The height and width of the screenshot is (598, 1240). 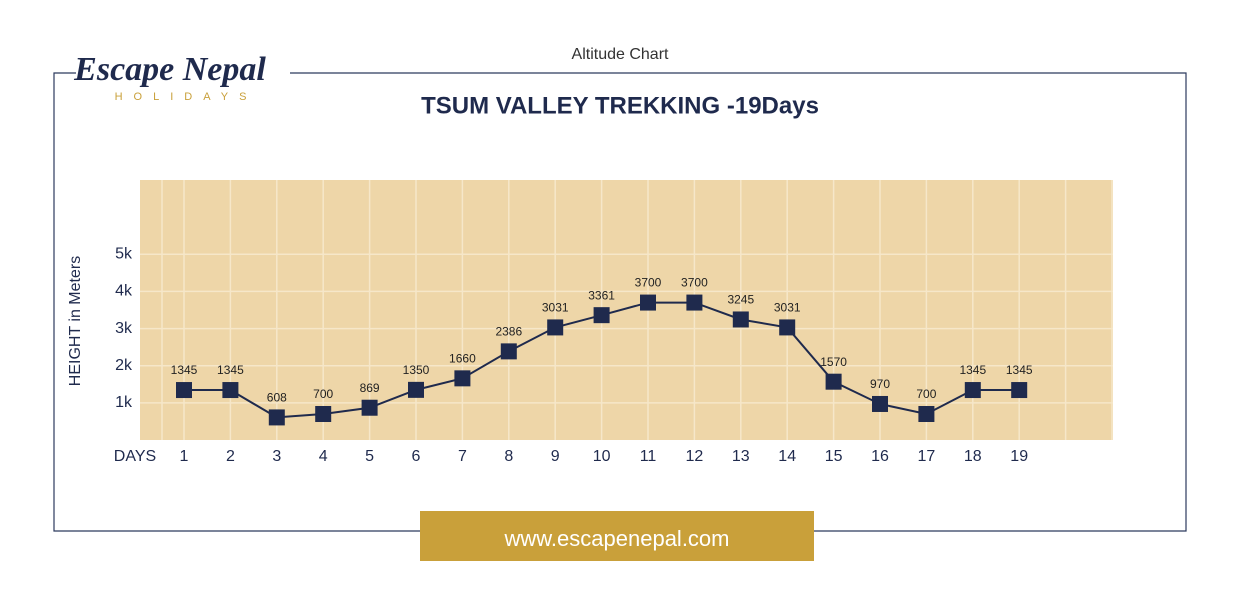 What do you see at coordinates (508, 456) in the screenshot?
I see `x-tick-label: 8` at bounding box center [508, 456].